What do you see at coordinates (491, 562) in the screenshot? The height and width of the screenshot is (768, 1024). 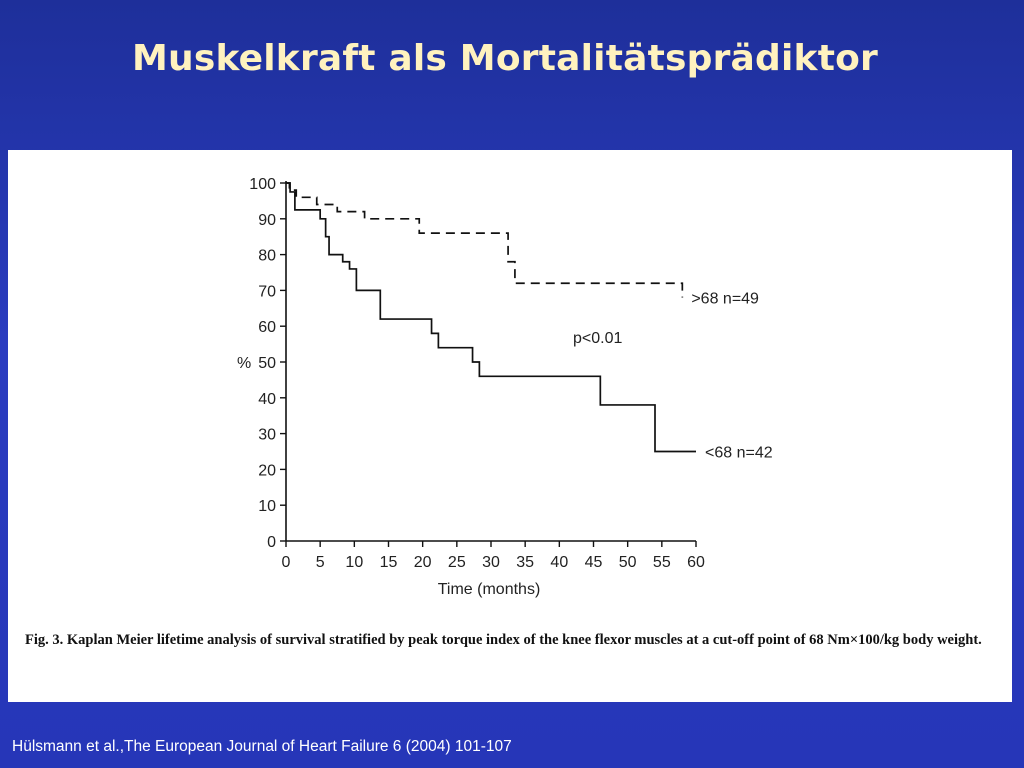 I see `x-tick-label: 30` at bounding box center [491, 562].